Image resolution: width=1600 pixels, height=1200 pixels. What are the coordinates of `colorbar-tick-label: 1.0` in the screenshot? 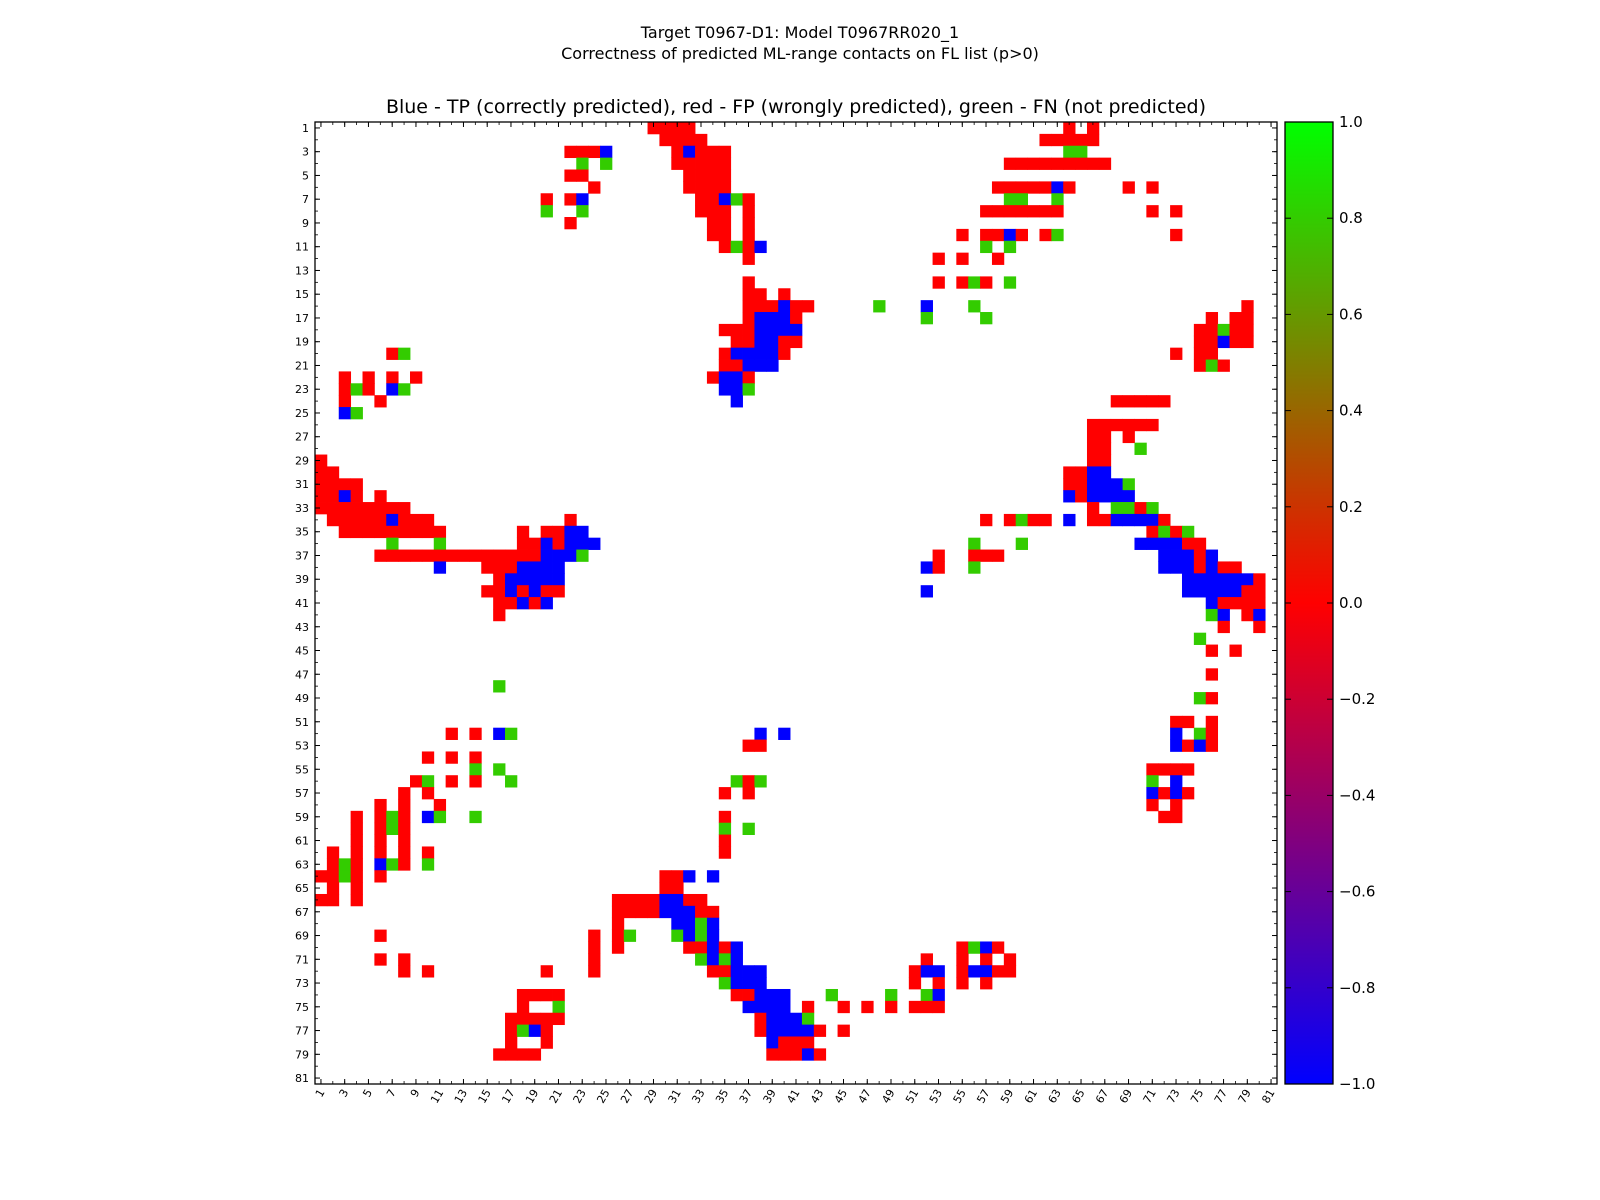 It's located at (1351, 122).